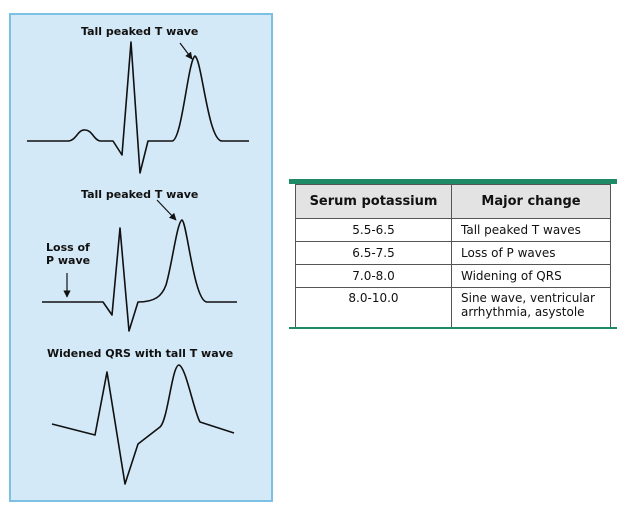  Describe the element at coordinates (139, 275) in the screenshot. I see `ecg-trace-loss-of-p` at that location.